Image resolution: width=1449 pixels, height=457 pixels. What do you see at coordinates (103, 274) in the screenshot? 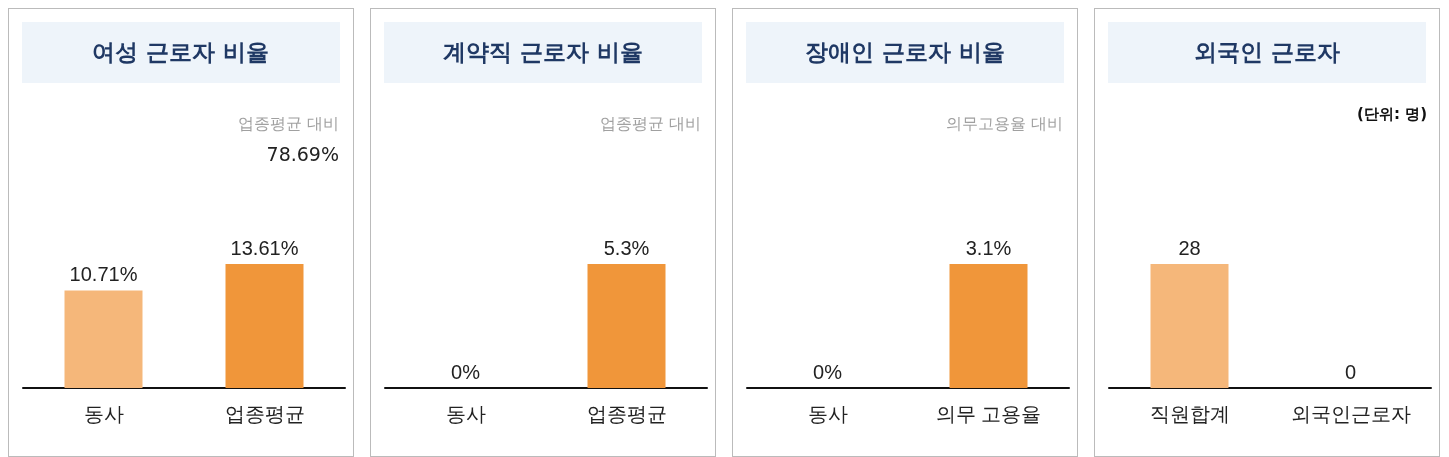
I see `data-label: 10.71%` at bounding box center [103, 274].